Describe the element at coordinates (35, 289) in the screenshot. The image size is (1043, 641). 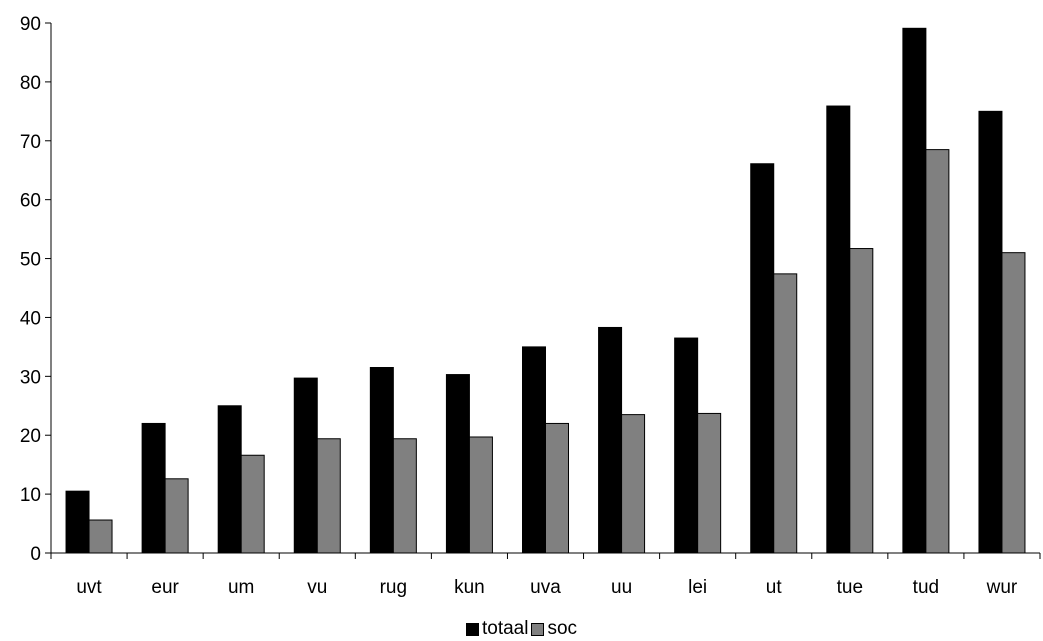
I see `y-axis-ticks: 0 10 20 30 40 50 60 70 80 90` at that location.